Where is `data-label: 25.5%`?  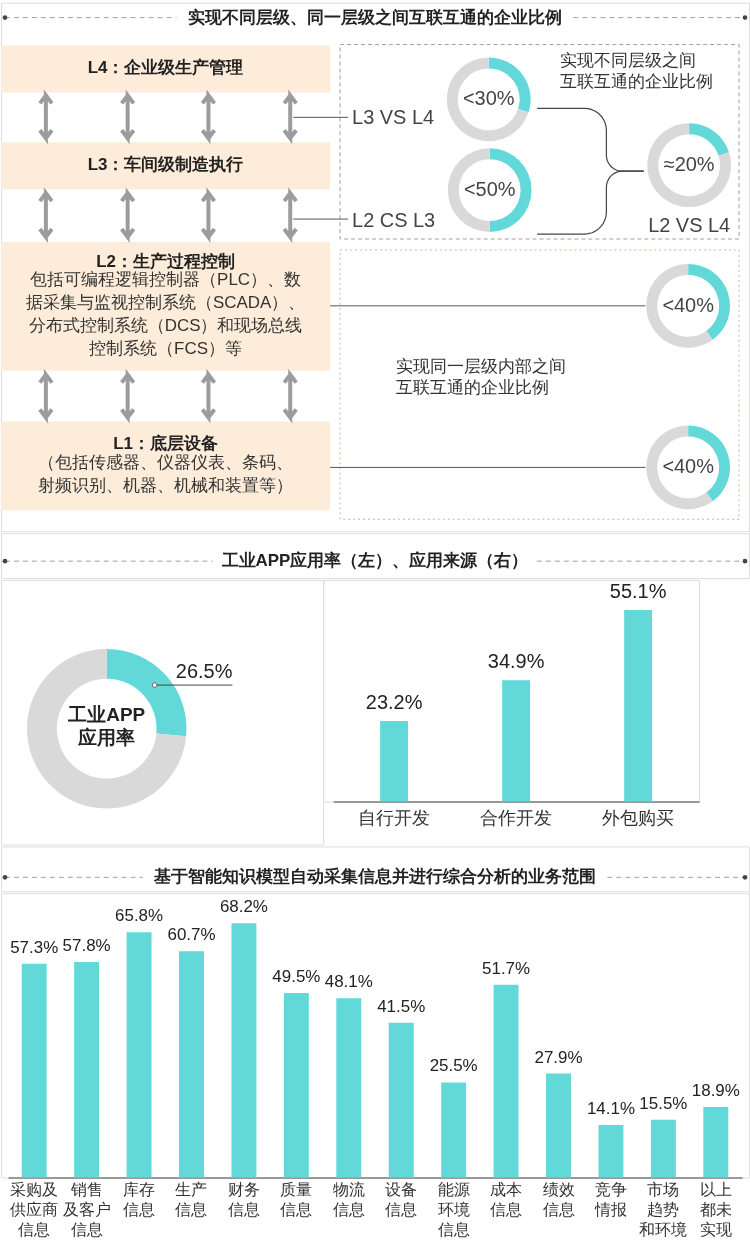 data-label: 25.5% is located at coordinates (453, 1066).